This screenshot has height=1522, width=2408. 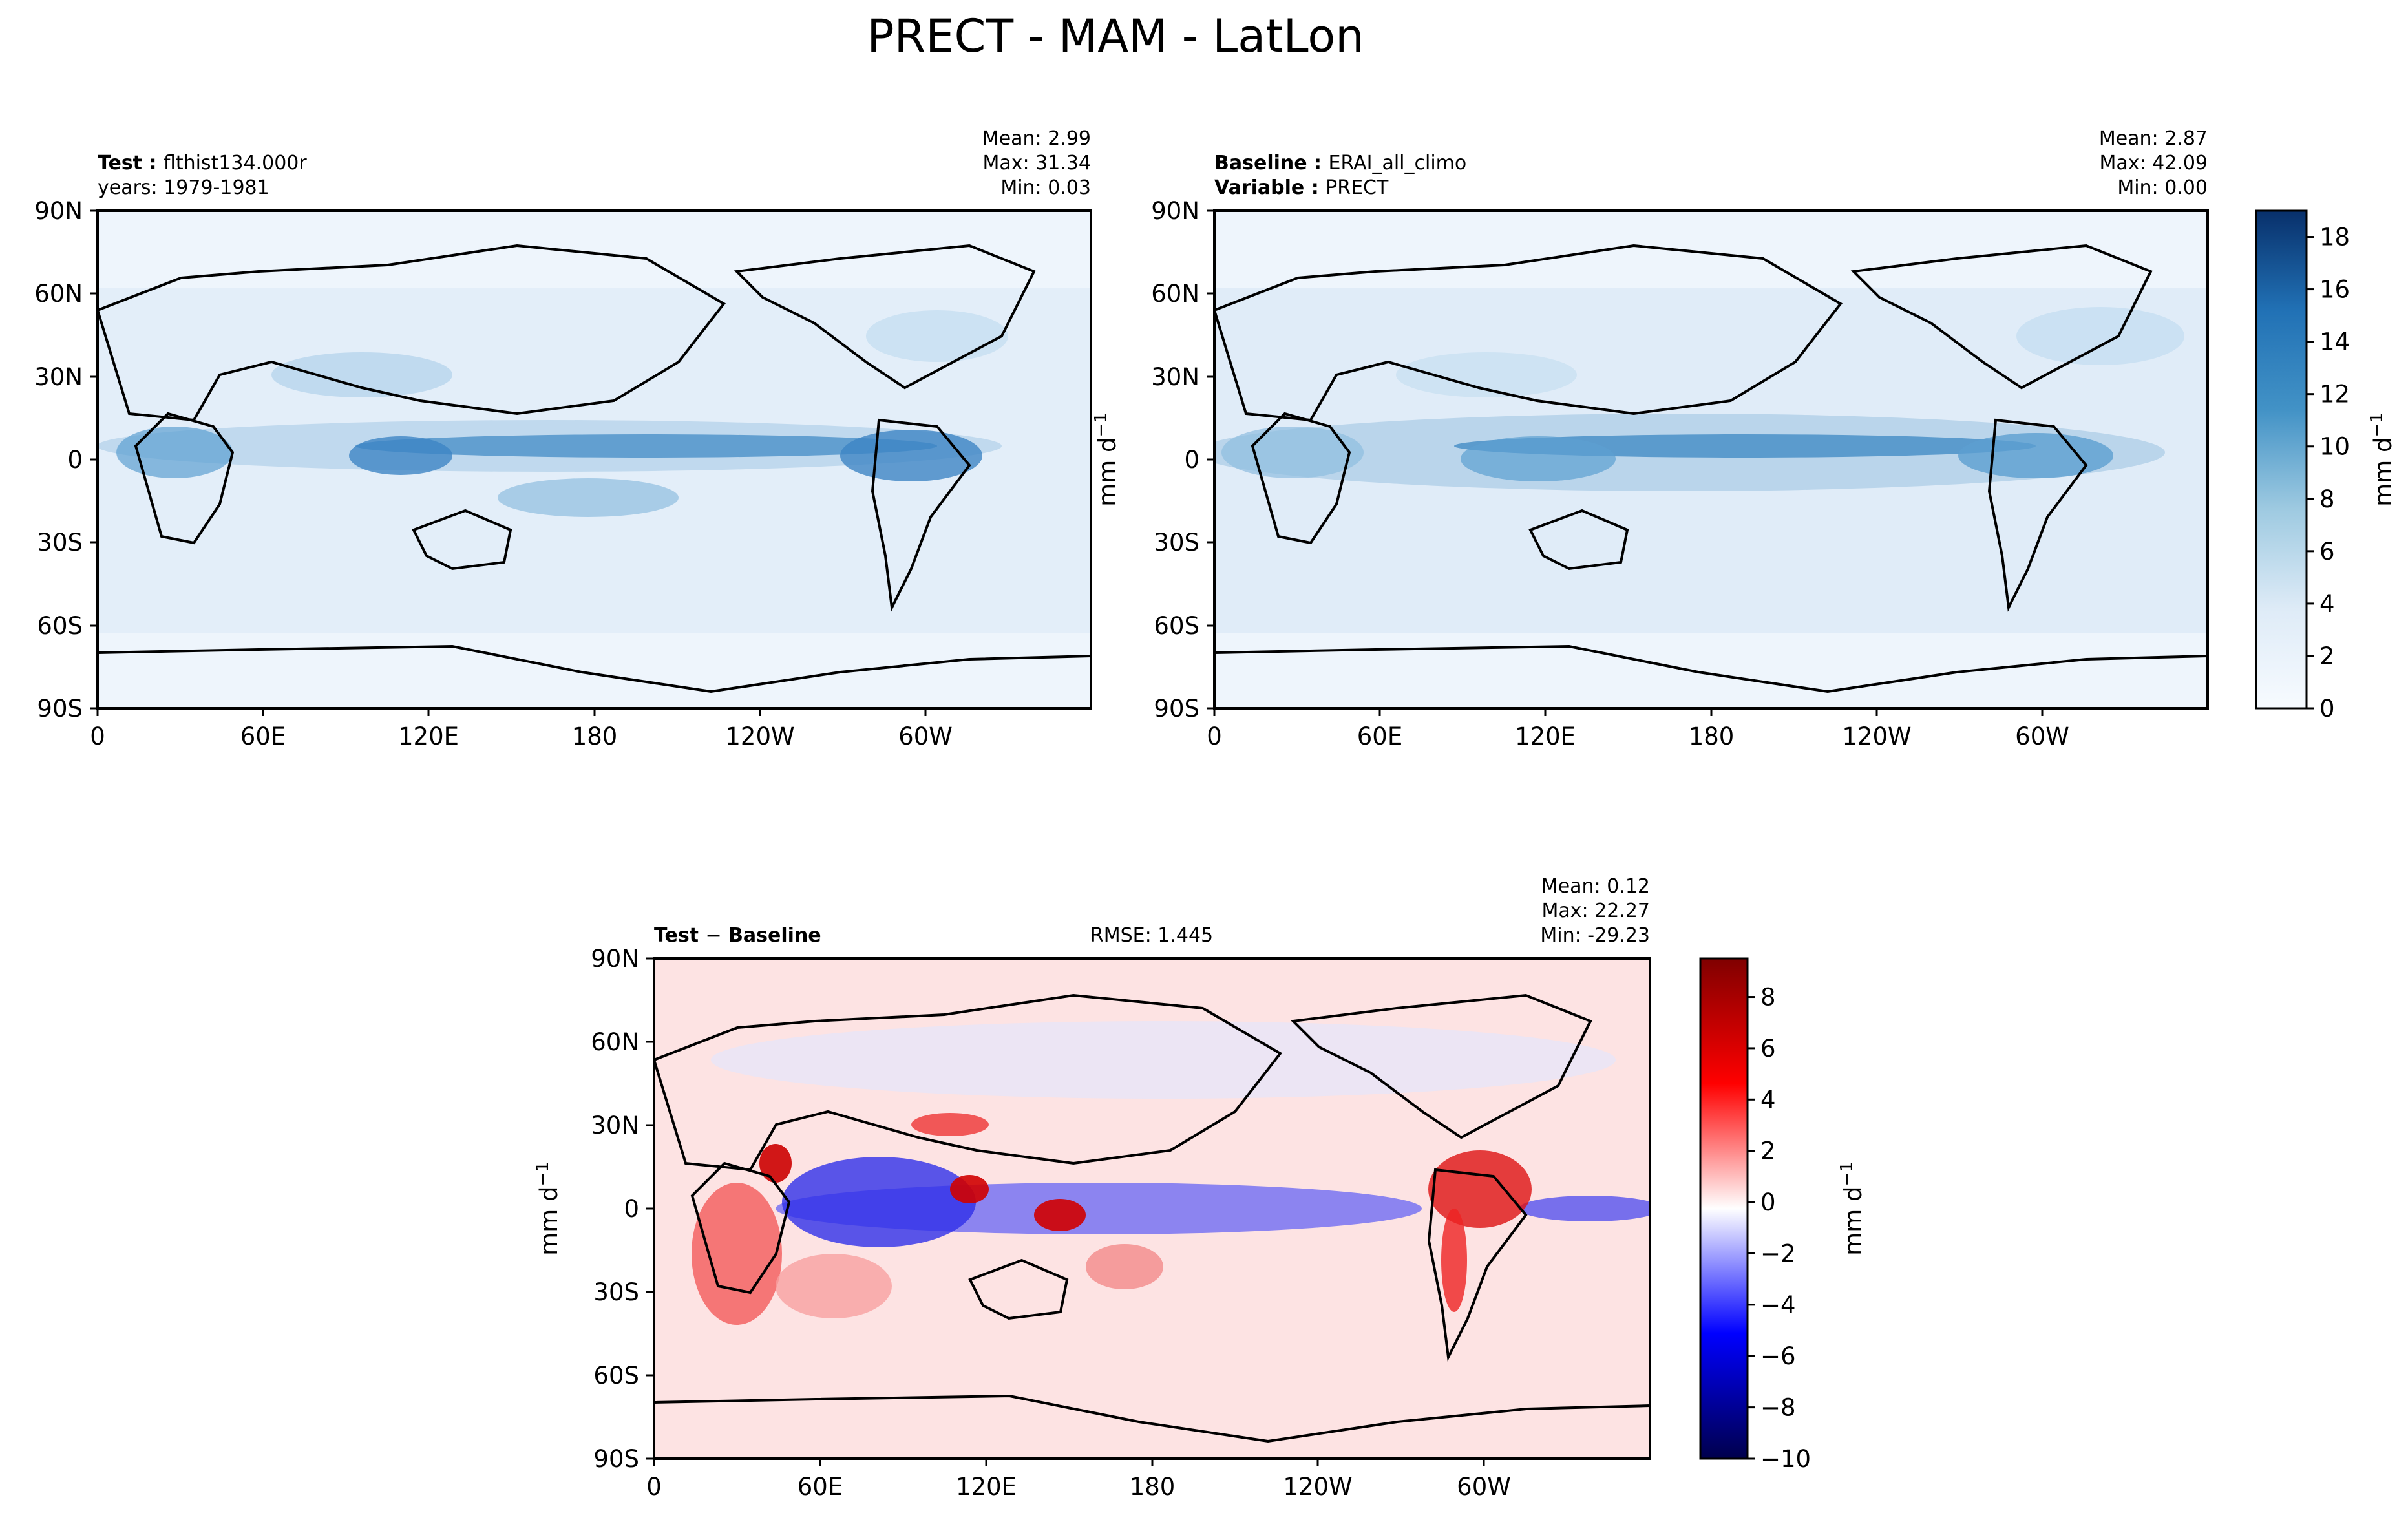 I want to click on stat-mean: Mean: 2.87, so click(x=2153, y=138).